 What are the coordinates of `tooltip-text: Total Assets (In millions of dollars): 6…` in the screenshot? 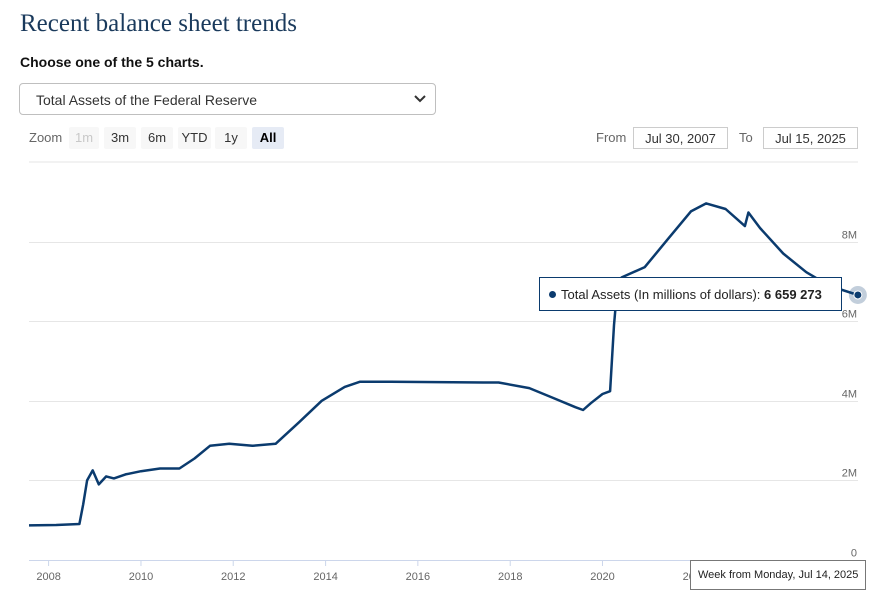 It's located at (691, 294).